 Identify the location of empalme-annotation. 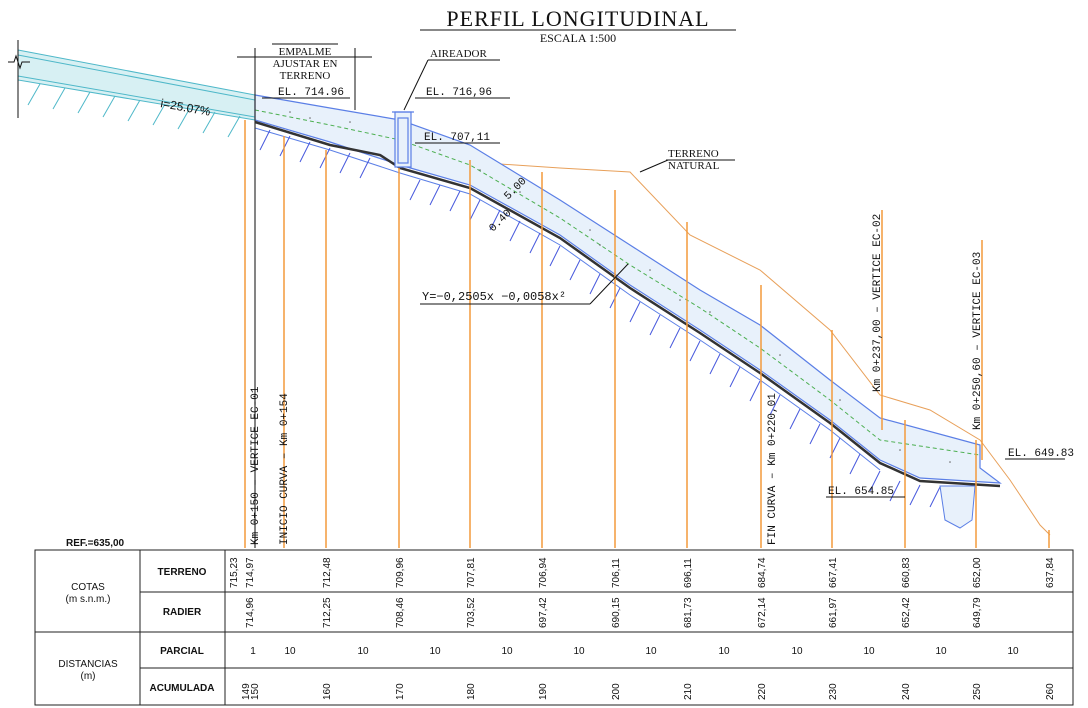
(304, 76).